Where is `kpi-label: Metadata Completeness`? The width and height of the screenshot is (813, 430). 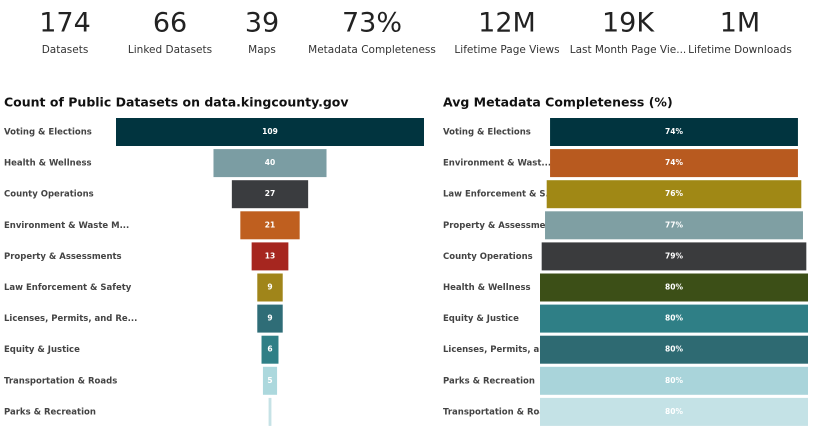
kpi-label: Metadata Completeness is located at coordinates (372, 50).